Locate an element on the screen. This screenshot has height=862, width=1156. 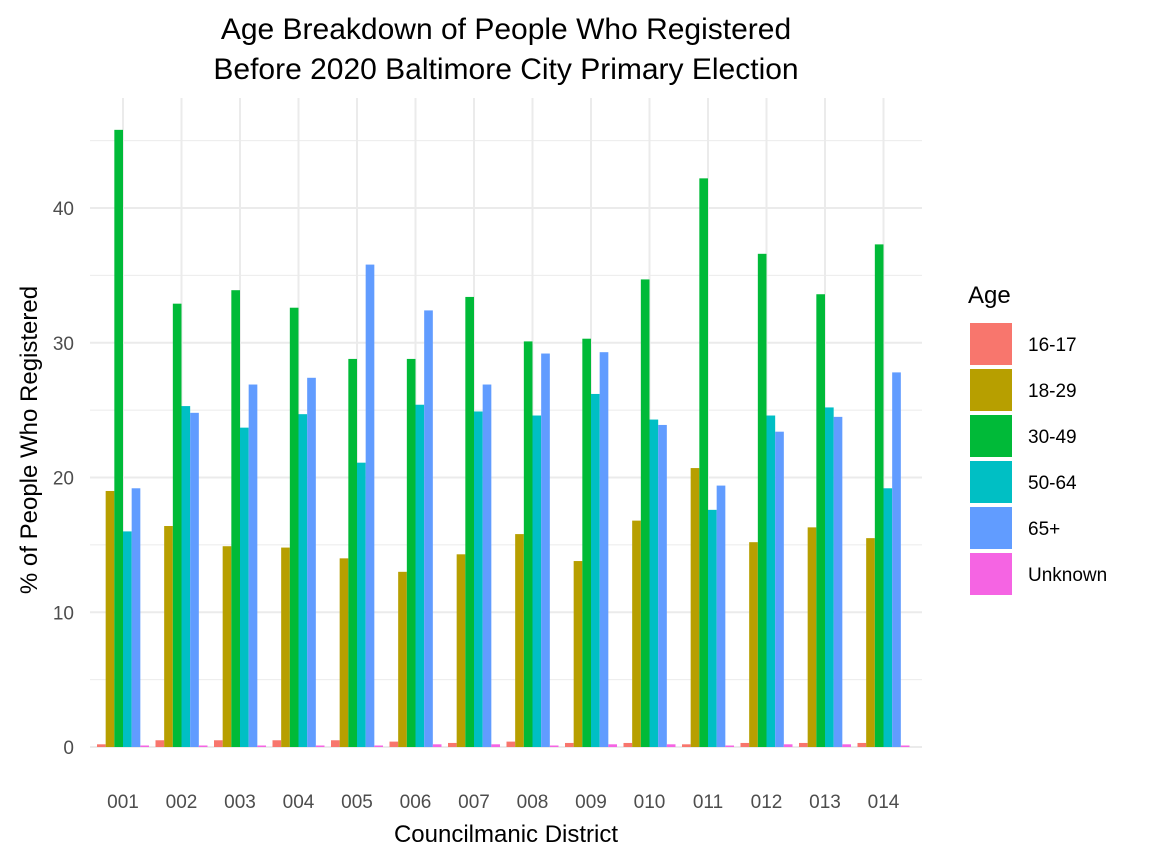
legend-label: 65+ is located at coordinates (1044, 529).